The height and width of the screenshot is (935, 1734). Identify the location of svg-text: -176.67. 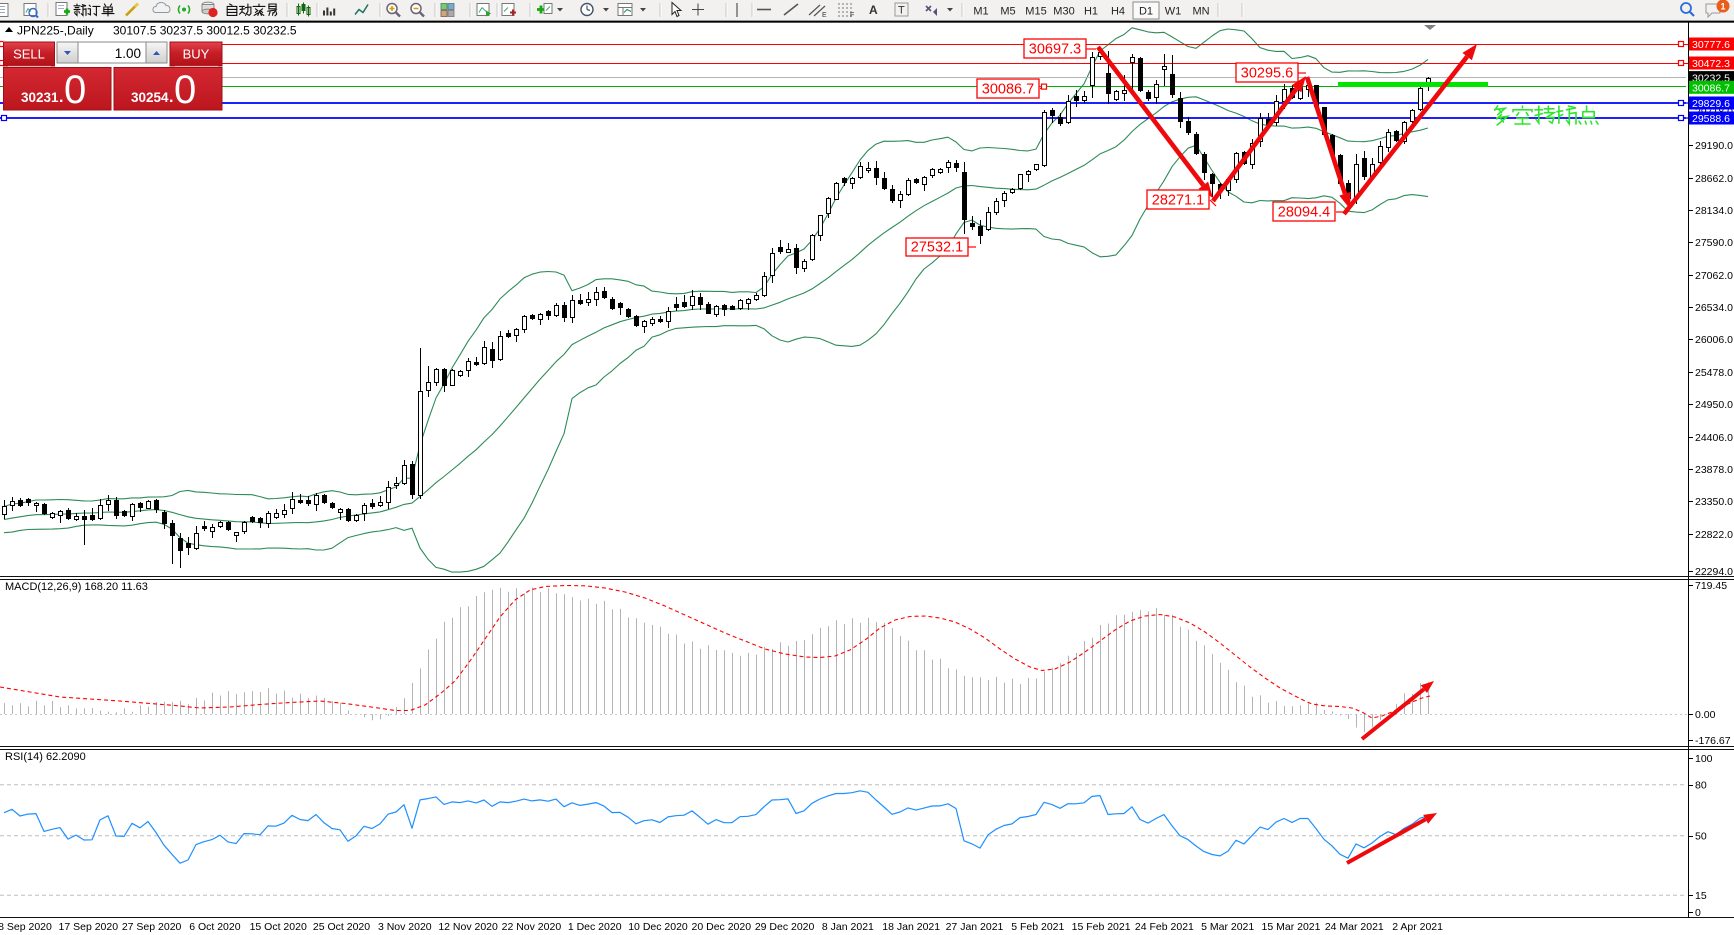
(1713, 741).